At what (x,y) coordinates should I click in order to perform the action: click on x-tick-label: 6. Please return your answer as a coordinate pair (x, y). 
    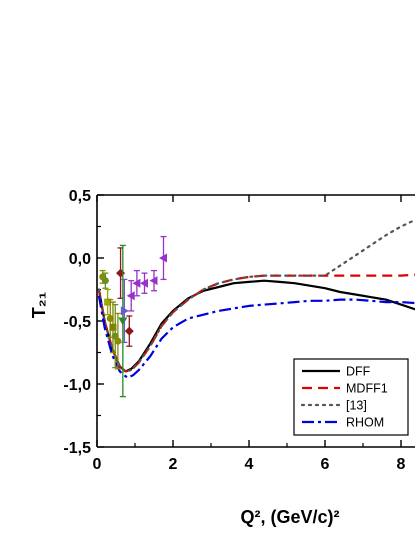
    Looking at the image, I should click on (325, 464).